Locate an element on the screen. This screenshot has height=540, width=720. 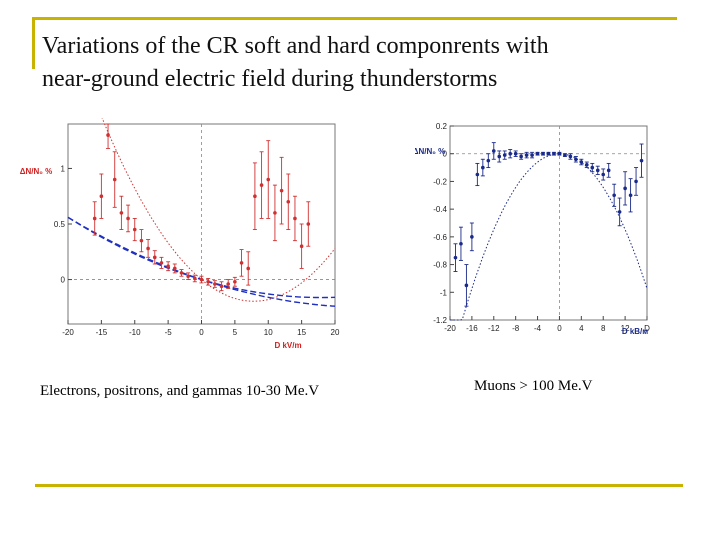
y-tick-label: 0 is located at coordinates (63, 280).